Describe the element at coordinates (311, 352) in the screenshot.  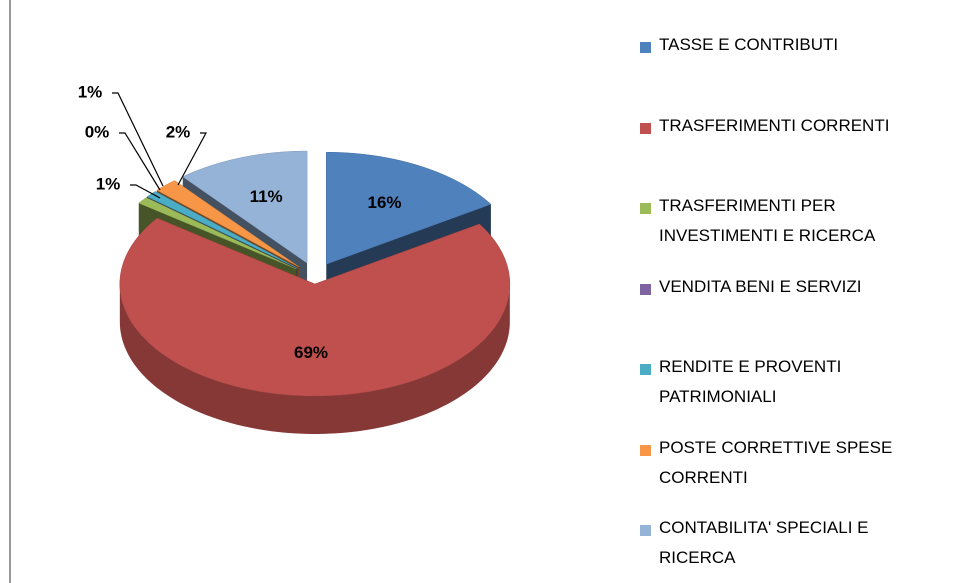
I see `data-label: 69%` at that location.